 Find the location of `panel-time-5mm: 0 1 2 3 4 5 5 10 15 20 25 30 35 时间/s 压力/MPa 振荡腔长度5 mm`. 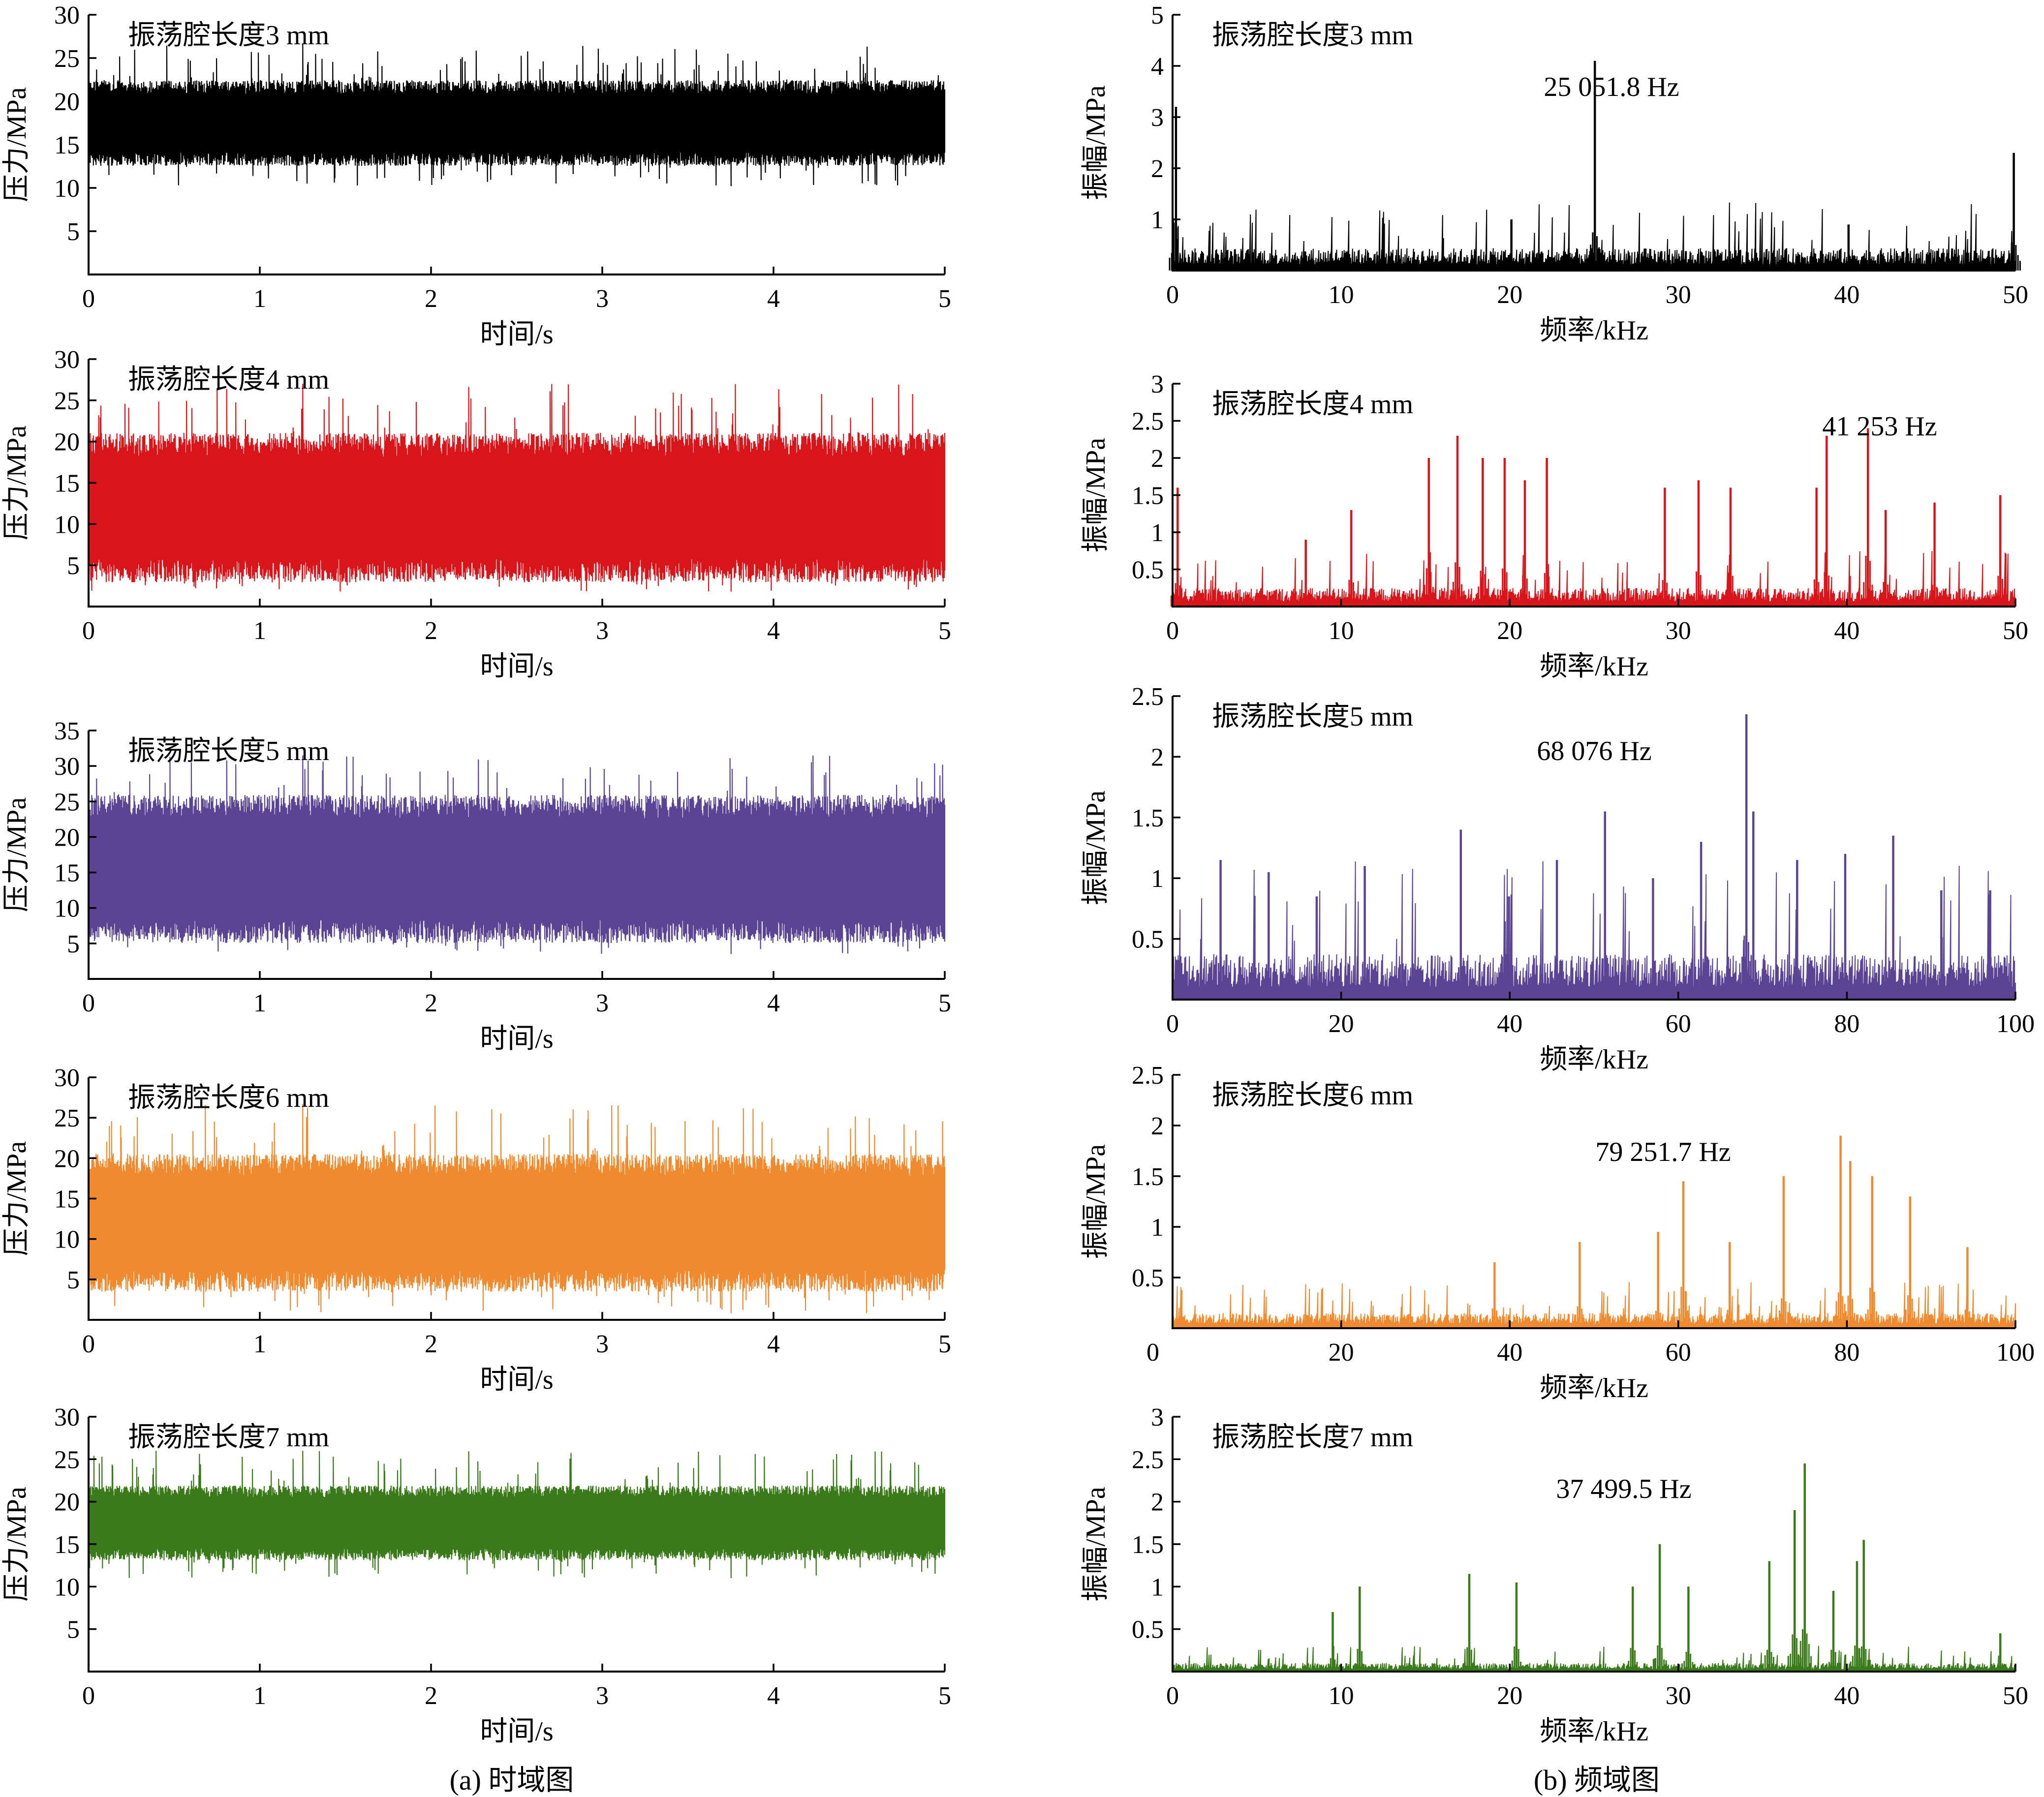

panel-time-5mm: 0 1 2 3 4 5 5 10 15 20 25 30 35 时间/s 压力/MPa 振荡腔长度5 mm is located at coordinates (476, 885).